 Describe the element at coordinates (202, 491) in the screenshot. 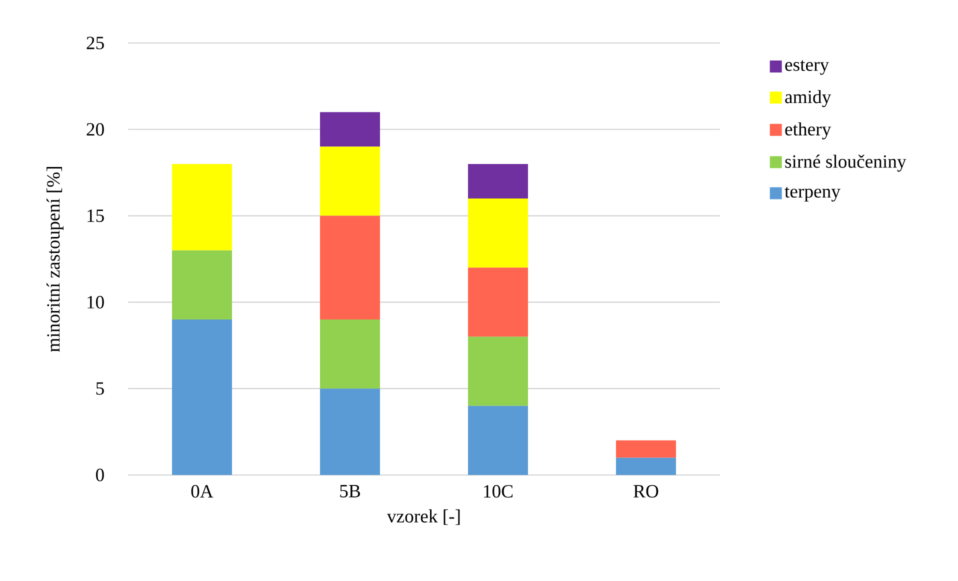

I see `x-tick-label: 0A` at that location.